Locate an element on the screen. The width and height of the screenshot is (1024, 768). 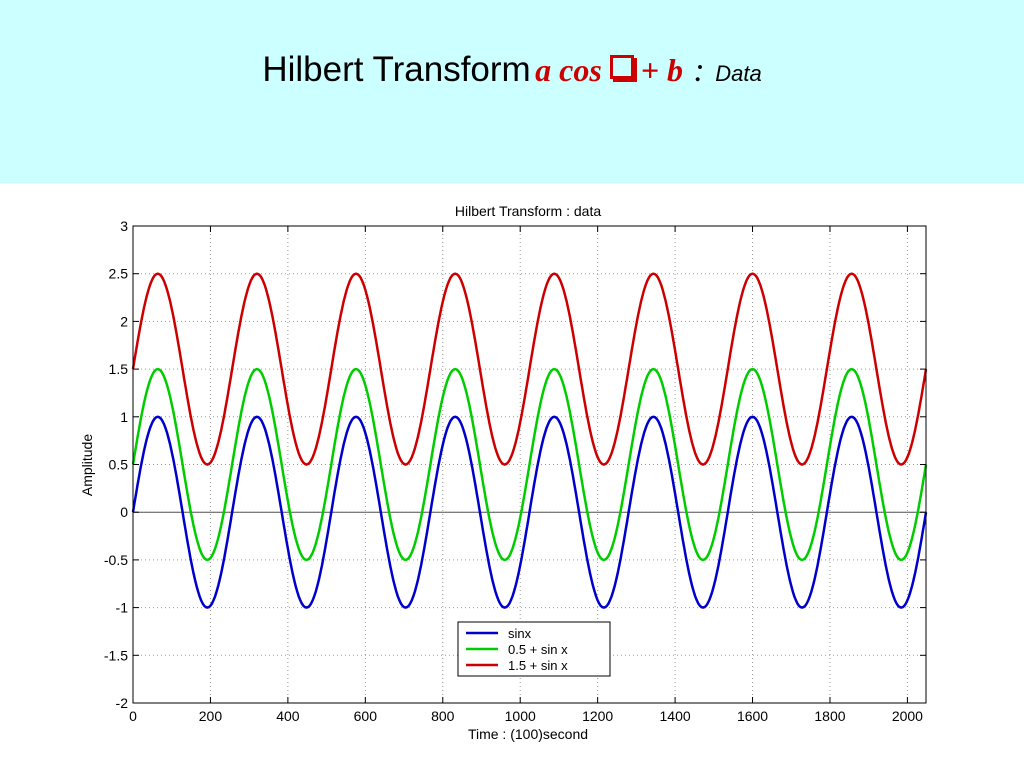
x-tick-label: 200 is located at coordinates (211, 716).